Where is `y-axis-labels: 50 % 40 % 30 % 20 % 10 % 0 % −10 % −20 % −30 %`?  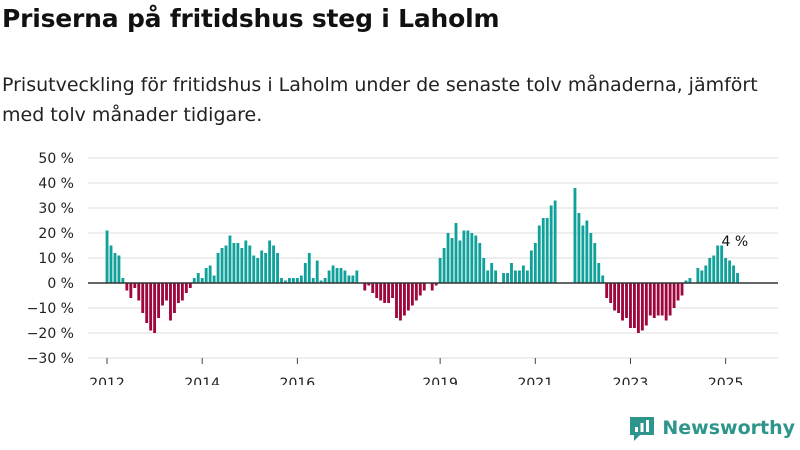 y-axis-labels: 50 % 40 % 30 % 20 % 10 % 0 % −10 % −20 % −30 % is located at coordinates (50, 259).